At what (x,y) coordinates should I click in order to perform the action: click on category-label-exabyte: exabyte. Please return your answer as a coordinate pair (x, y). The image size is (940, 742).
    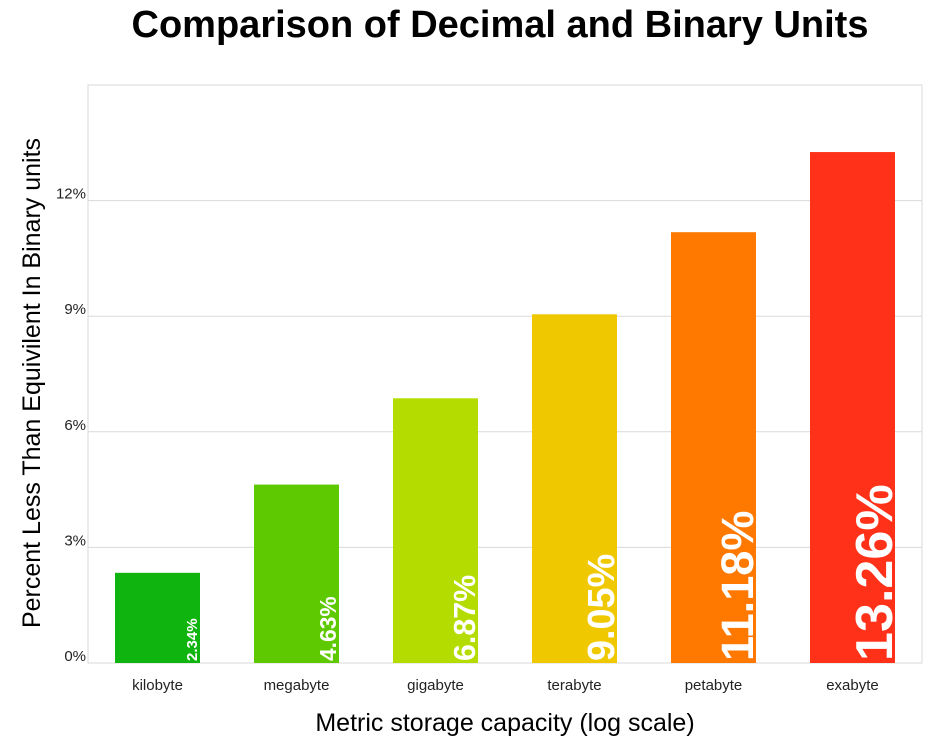
    Looking at the image, I should click on (852, 685).